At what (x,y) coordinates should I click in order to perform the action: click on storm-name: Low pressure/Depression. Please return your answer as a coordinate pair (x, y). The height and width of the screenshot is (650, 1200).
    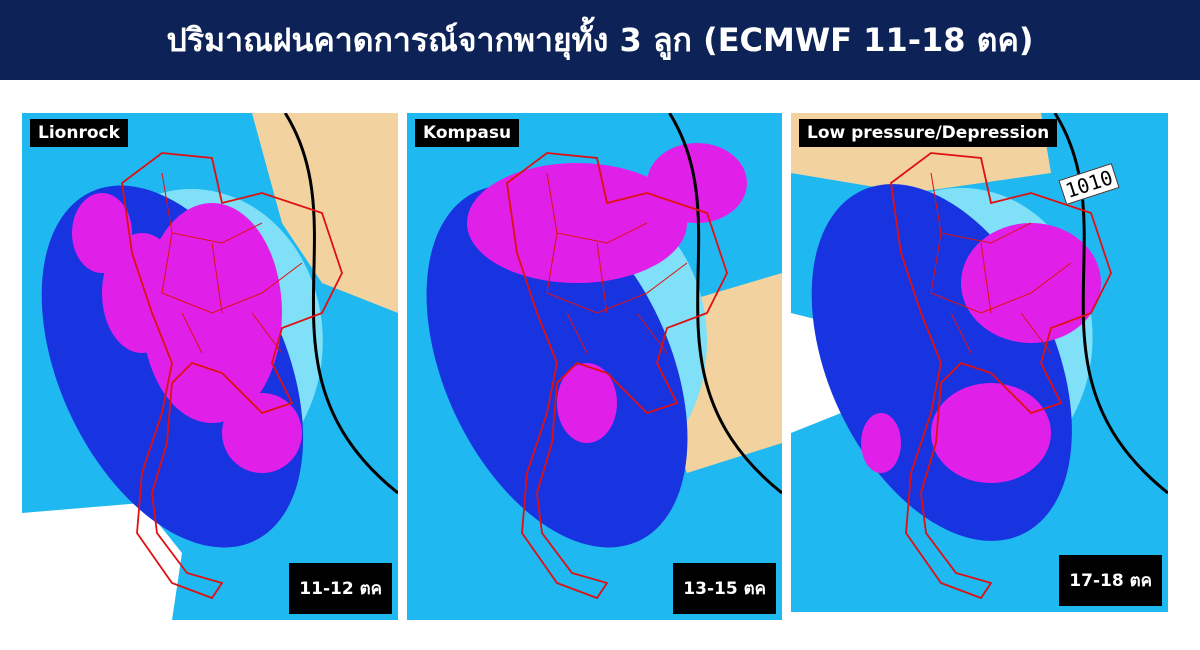
    Looking at the image, I should click on (928, 133).